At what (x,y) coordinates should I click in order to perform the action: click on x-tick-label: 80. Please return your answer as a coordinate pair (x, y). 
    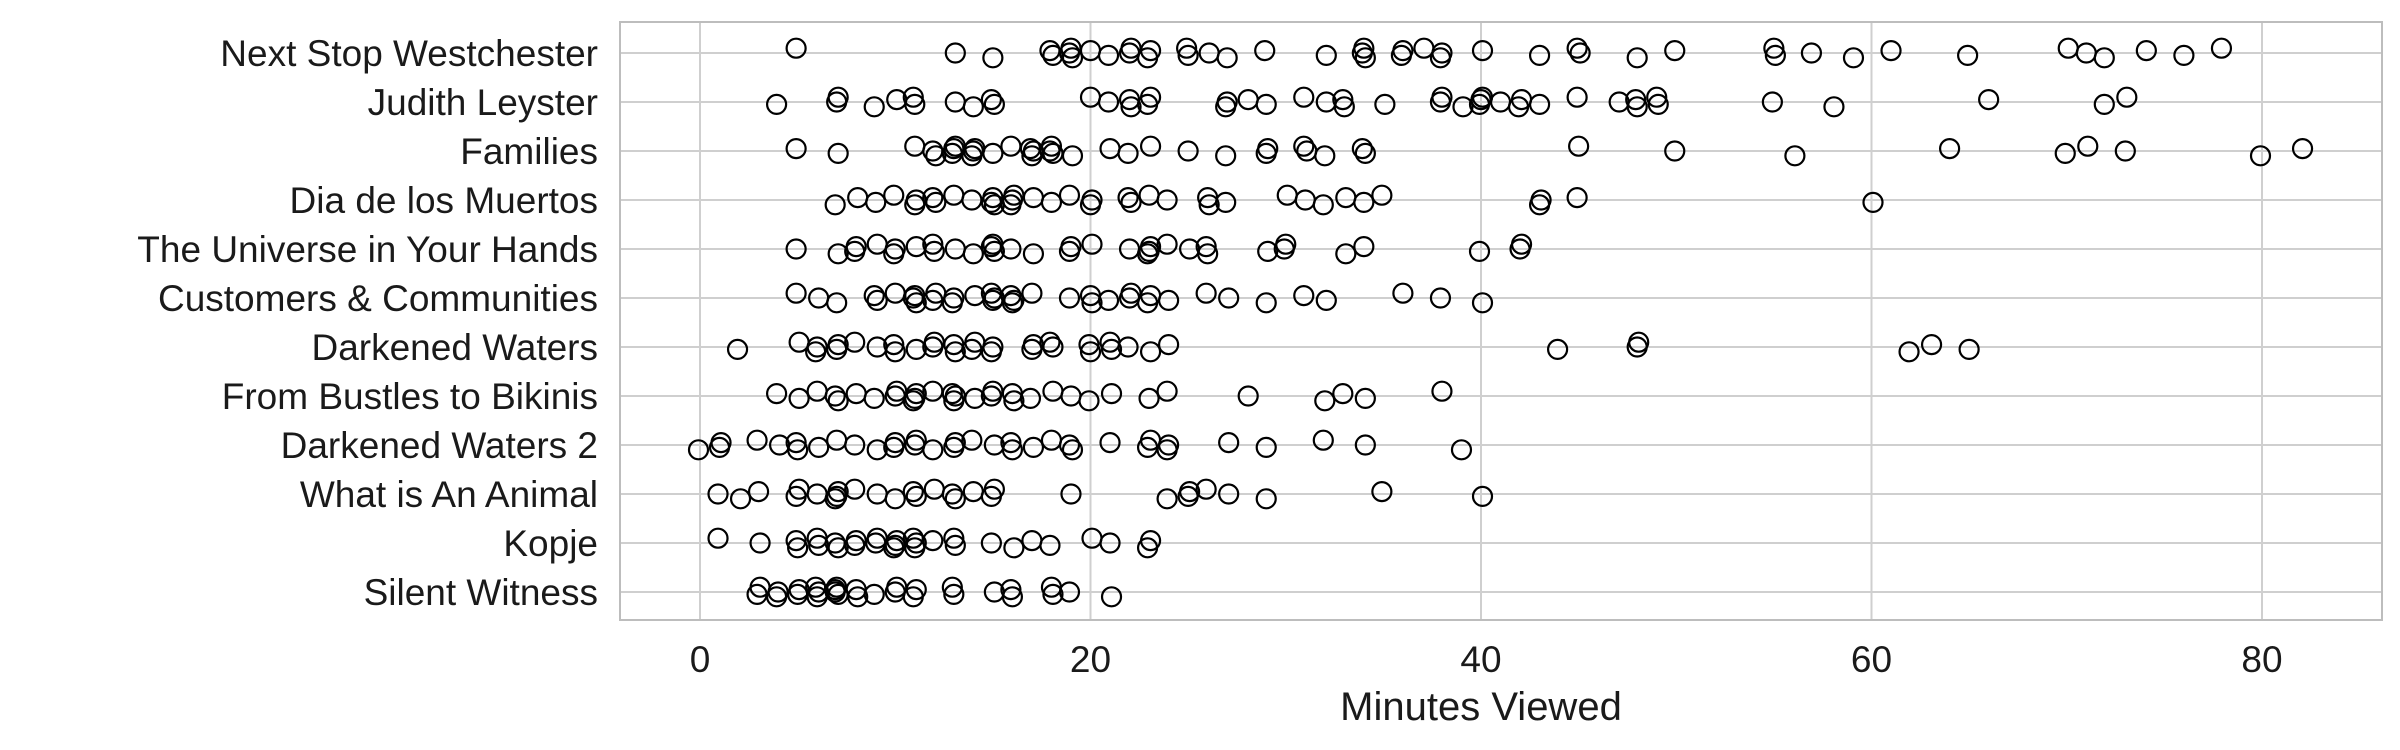
    Looking at the image, I should click on (2261, 659).